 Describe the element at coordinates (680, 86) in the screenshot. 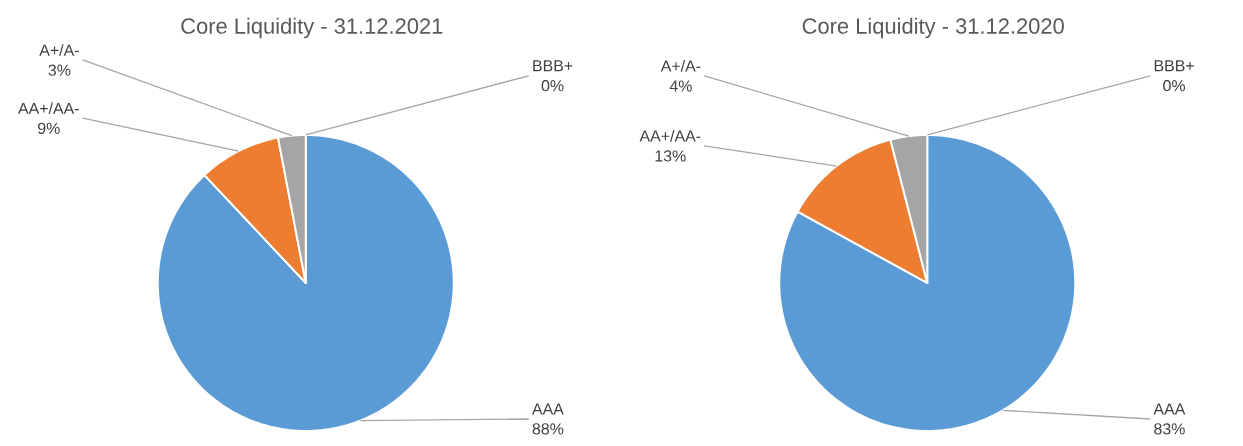

I see `data-label: 4%` at that location.